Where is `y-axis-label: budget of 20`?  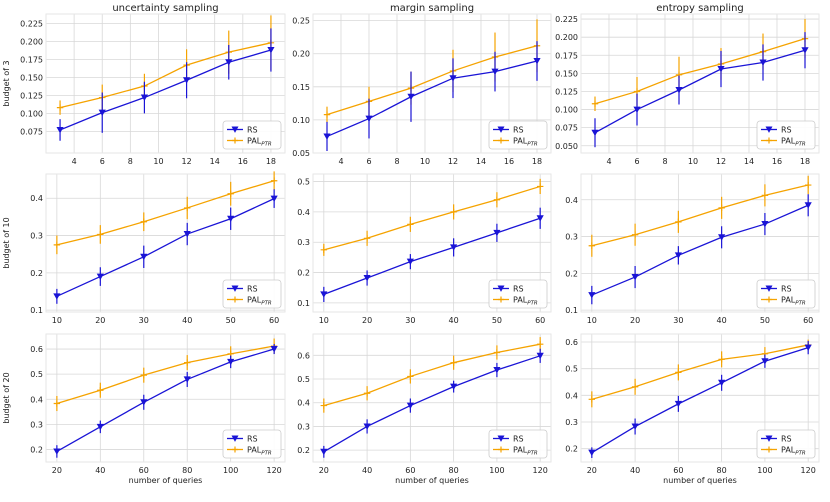
y-axis-label: budget of 20 is located at coordinates (6, 397).